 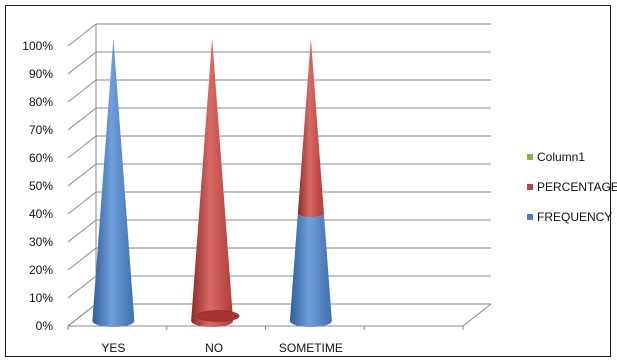 I want to click on x-category-label: NO, so click(x=214, y=348).